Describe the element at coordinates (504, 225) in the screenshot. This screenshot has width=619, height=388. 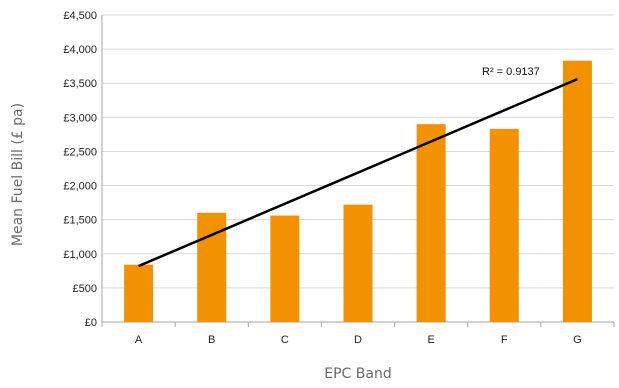
I see `bar-f` at that location.